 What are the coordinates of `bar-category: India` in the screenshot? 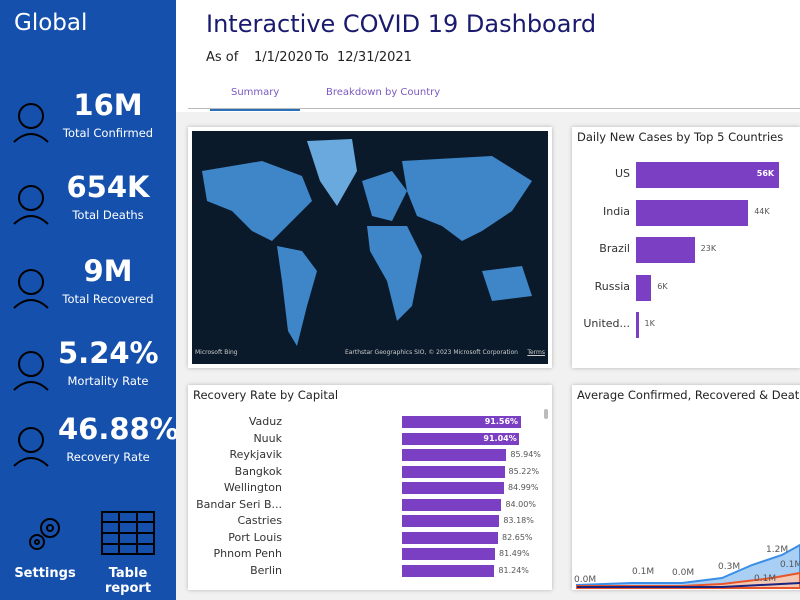 It's located at (616, 211).